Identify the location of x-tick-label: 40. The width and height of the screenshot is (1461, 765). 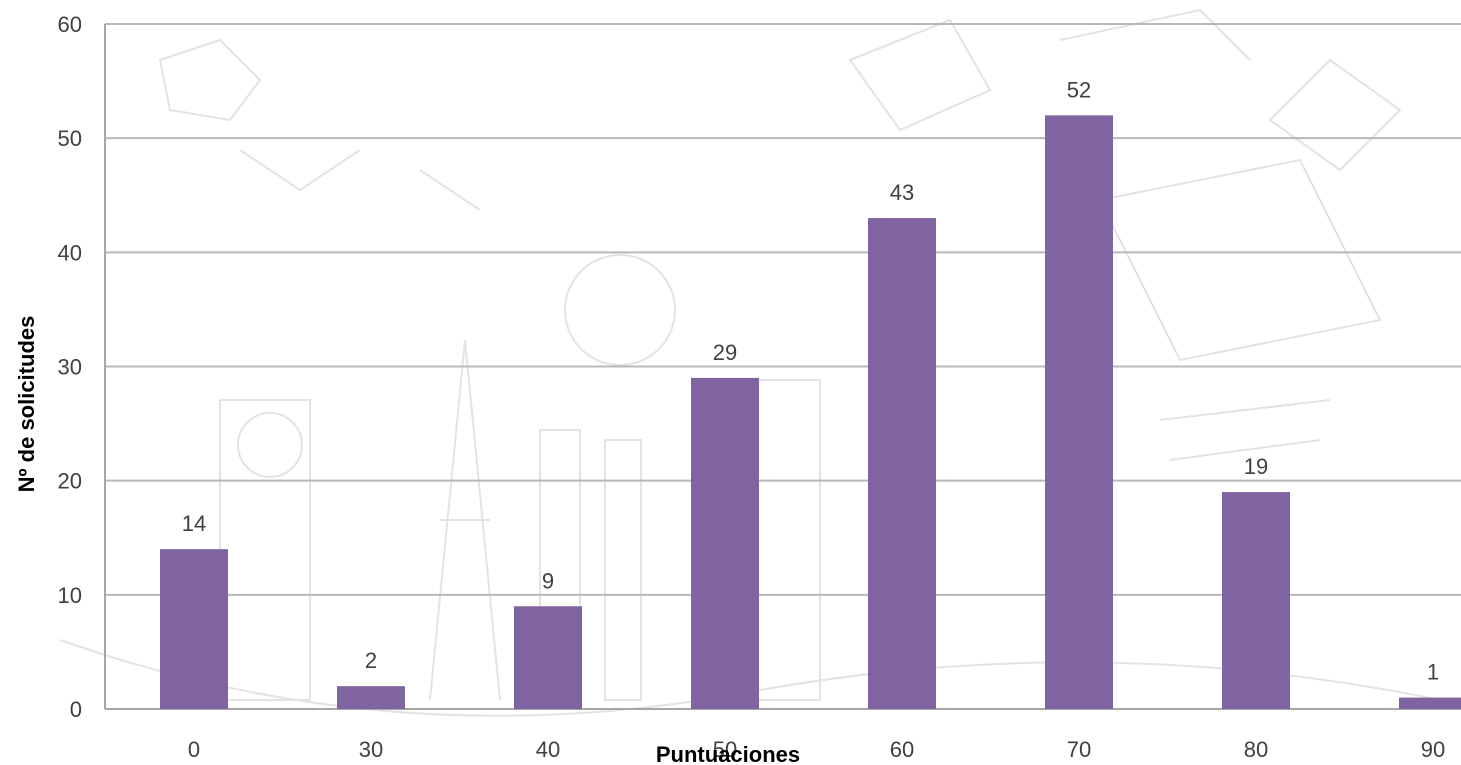
(548, 749).